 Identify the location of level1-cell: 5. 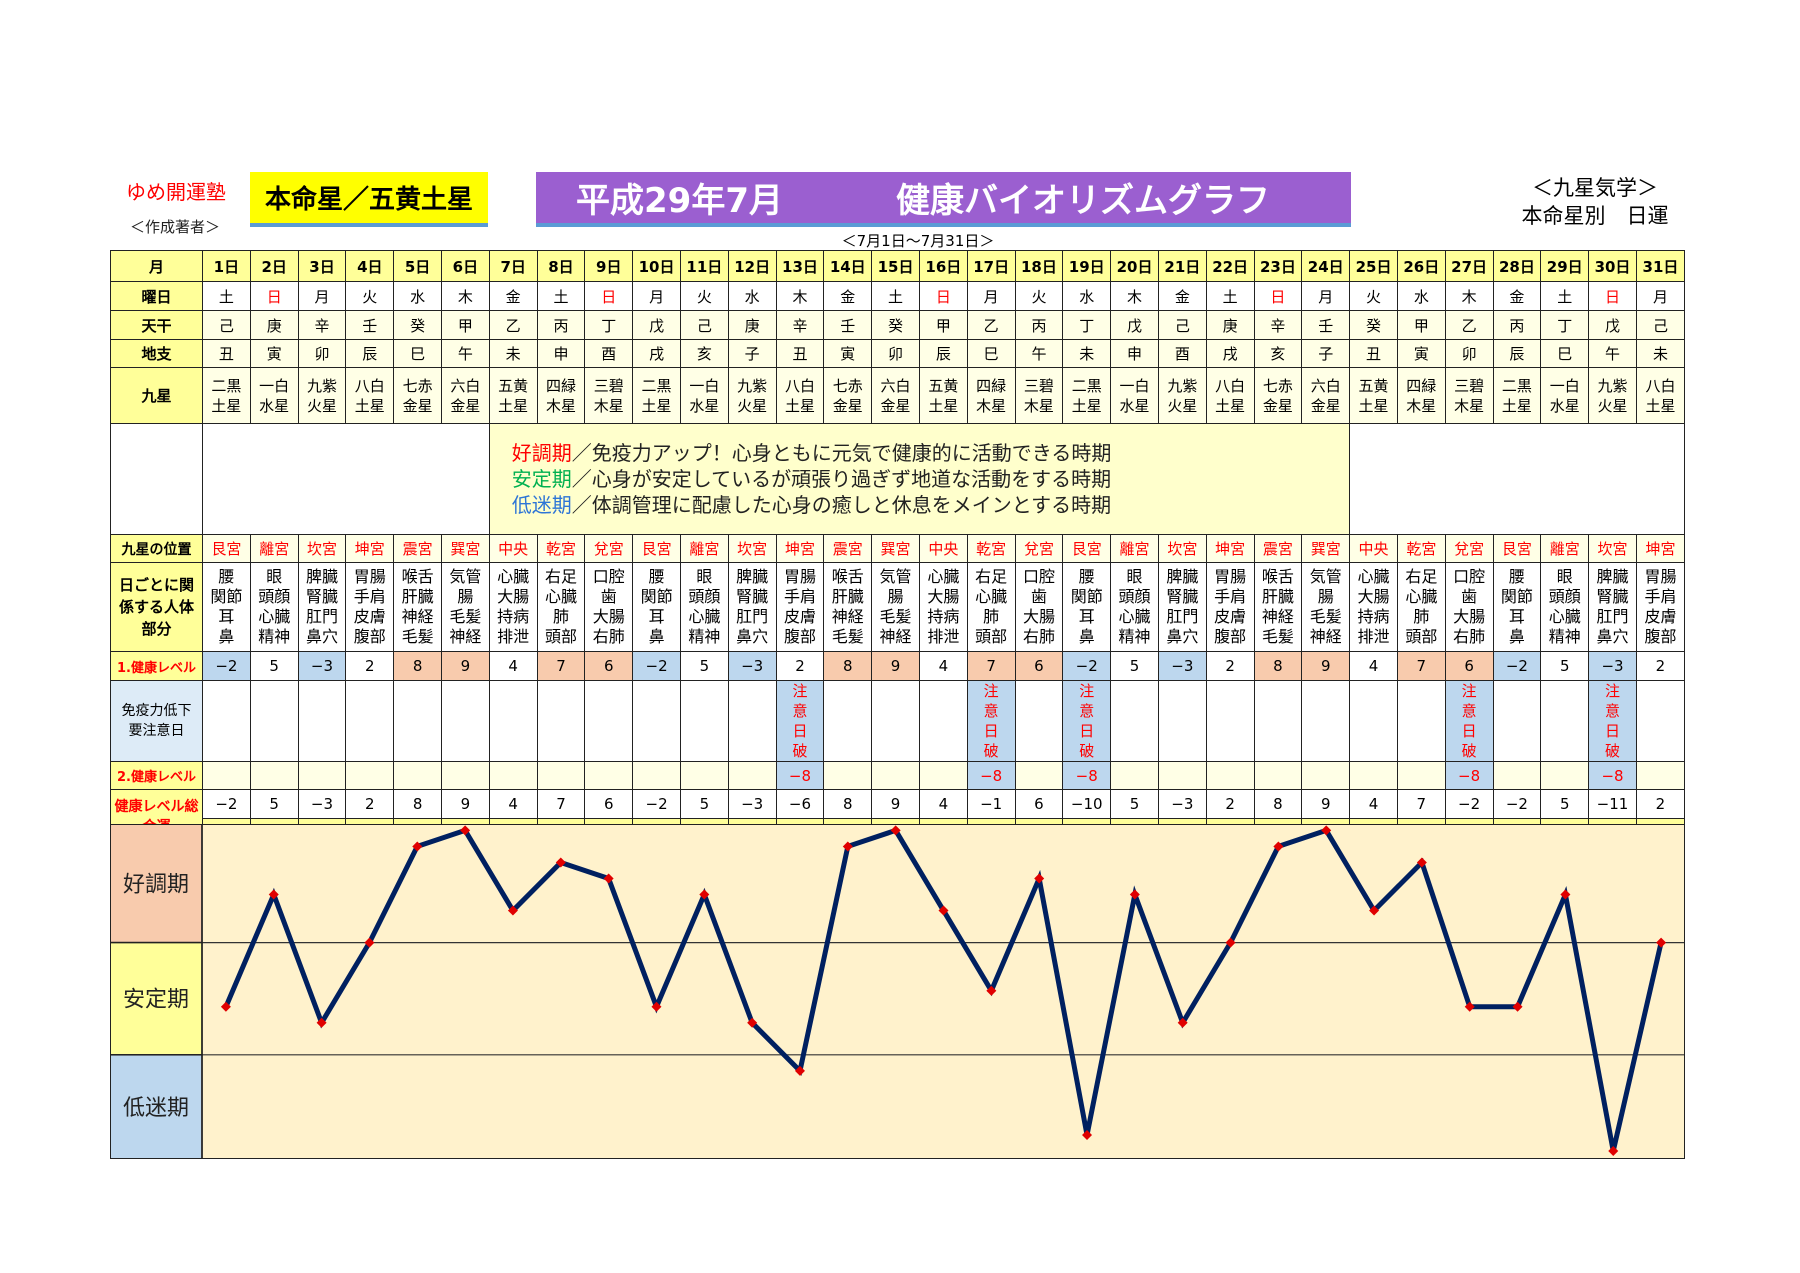
(1134, 666).